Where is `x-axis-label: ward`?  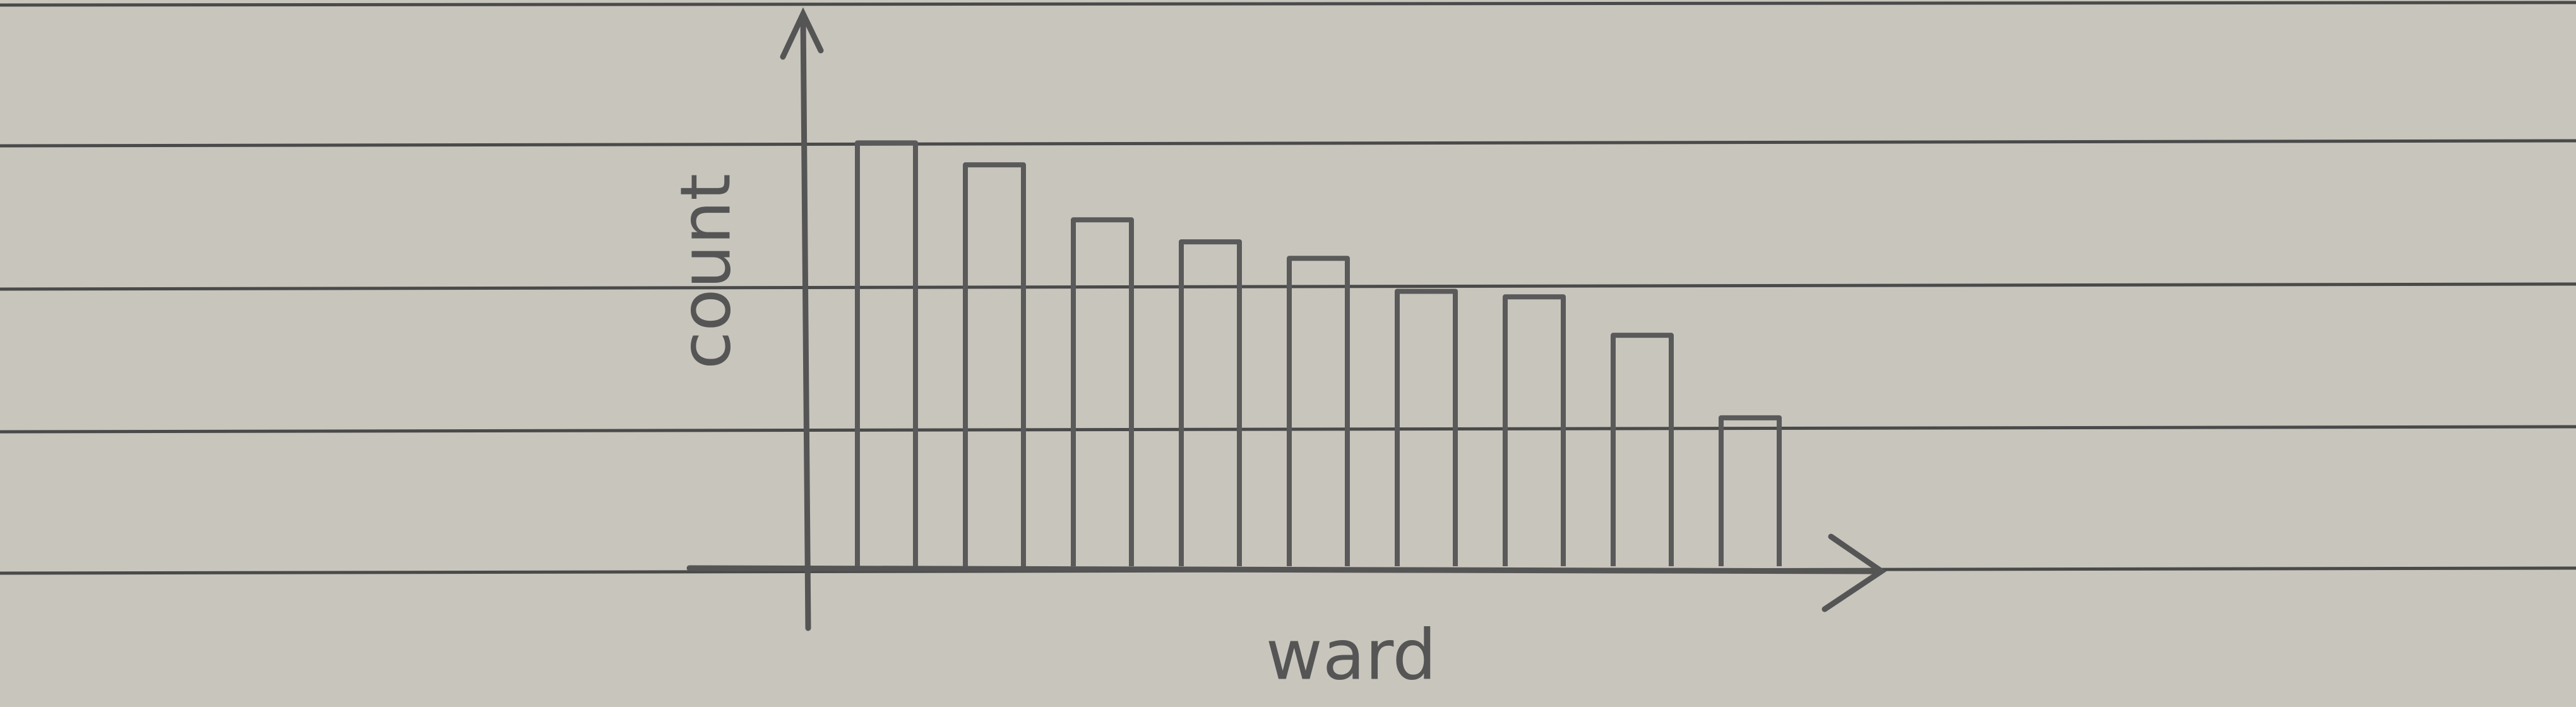 x-axis-label: ward is located at coordinates (1351, 654).